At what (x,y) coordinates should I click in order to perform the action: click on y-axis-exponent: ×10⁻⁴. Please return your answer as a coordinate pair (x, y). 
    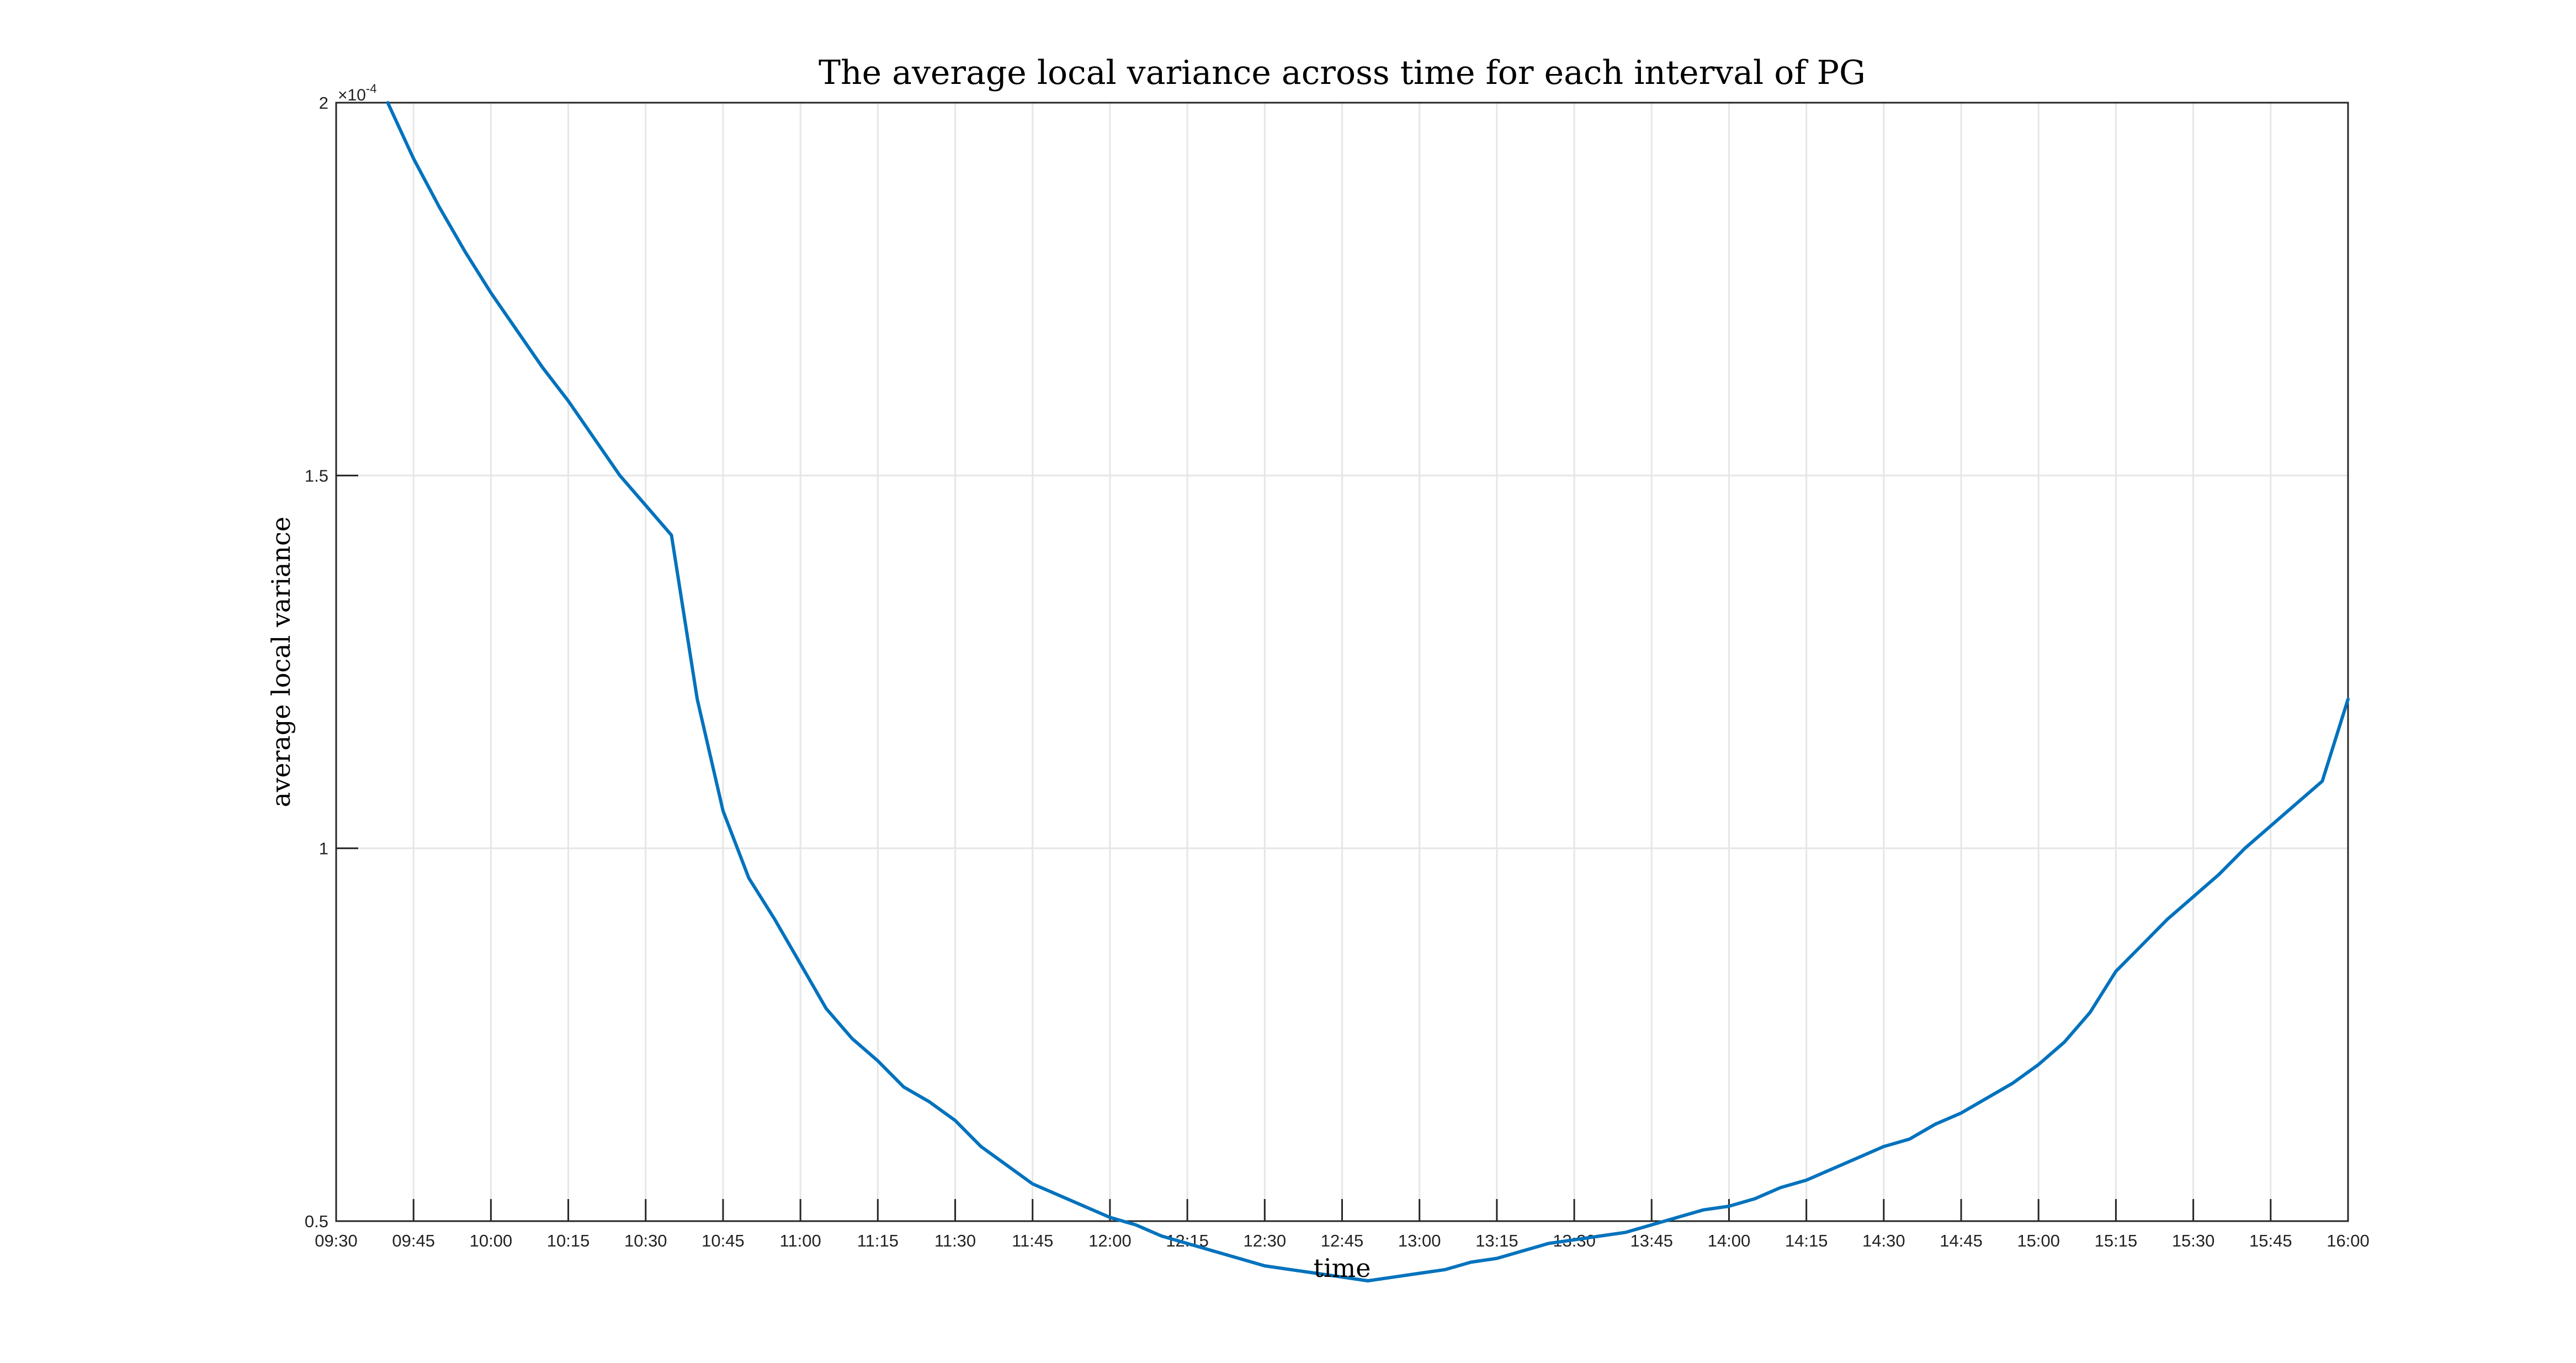
    Looking at the image, I should click on (357, 93).